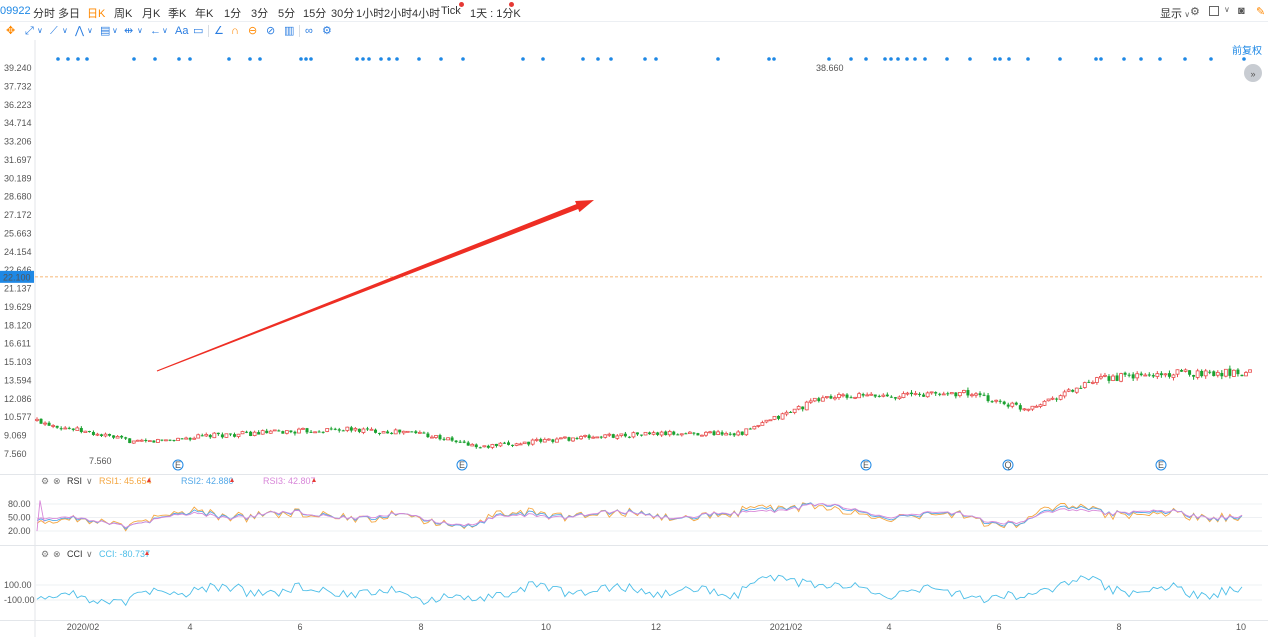 The image size is (1268, 637). What do you see at coordinates (1241, 11) in the screenshot?
I see `camera-icon: ◙` at bounding box center [1241, 11].